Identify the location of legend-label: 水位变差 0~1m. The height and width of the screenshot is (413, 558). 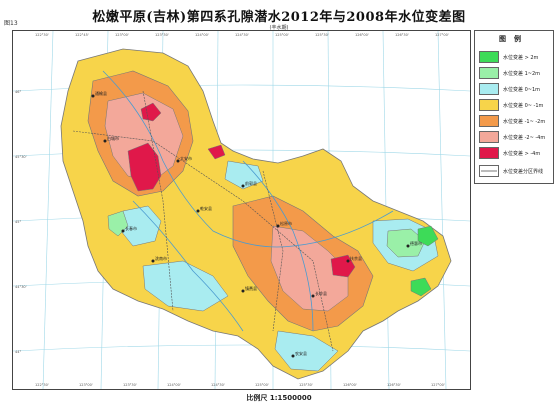
(522, 90).